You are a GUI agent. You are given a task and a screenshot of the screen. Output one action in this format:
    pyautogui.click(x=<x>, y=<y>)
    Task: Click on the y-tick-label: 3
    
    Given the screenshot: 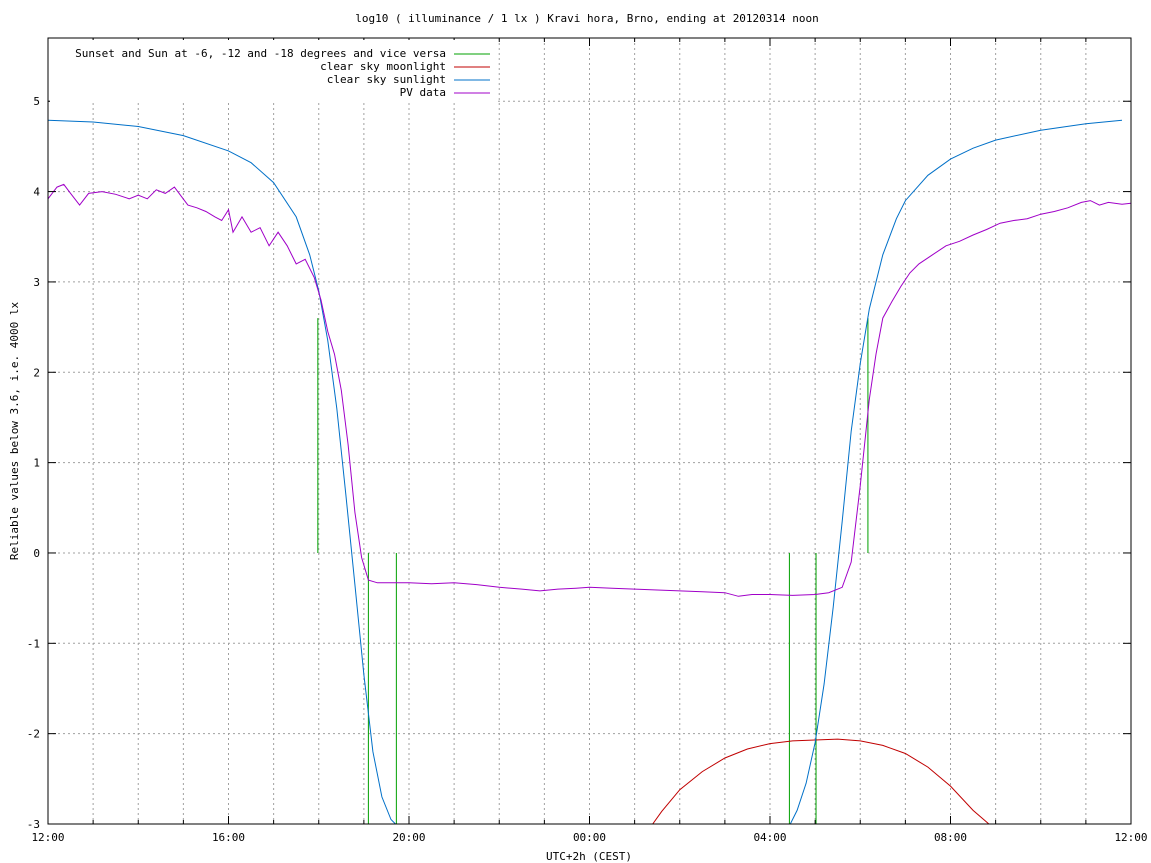 What is the action you would take?
    pyautogui.click(x=36, y=282)
    